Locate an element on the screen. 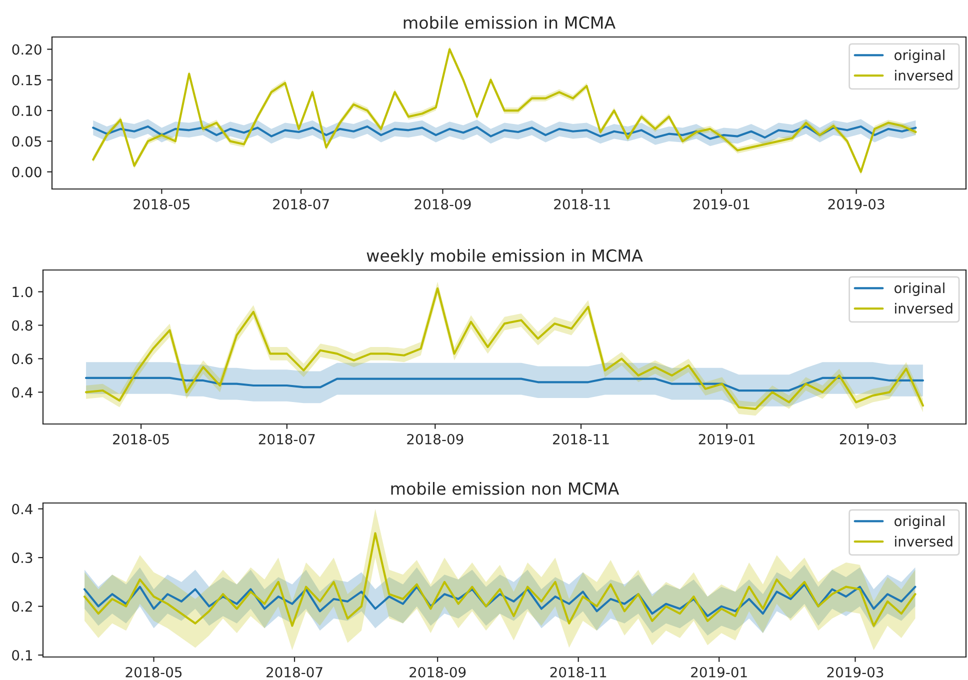 The image size is (968, 680). y-tick-label: 0.05 is located at coordinates (27, 141).